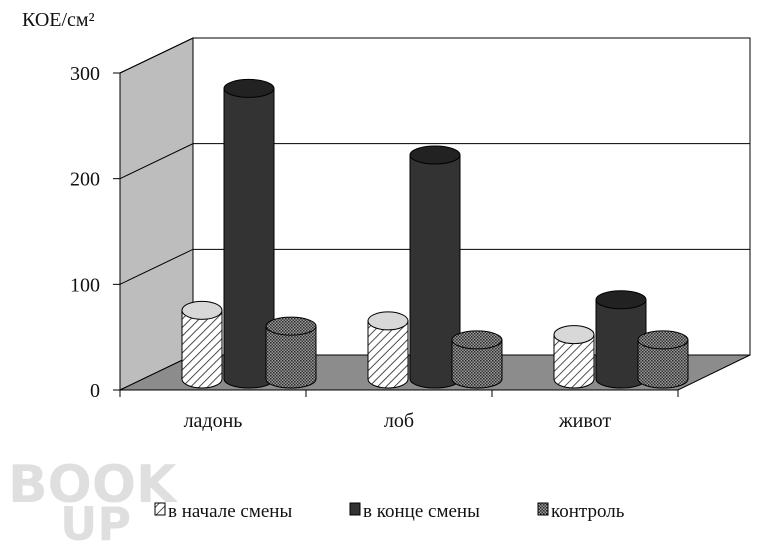 Image resolution: width=762 pixels, height=545 pixels. Describe the element at coordinates (95, 521) in the screenshot. I see `watermark-line-2: UP` at that location.